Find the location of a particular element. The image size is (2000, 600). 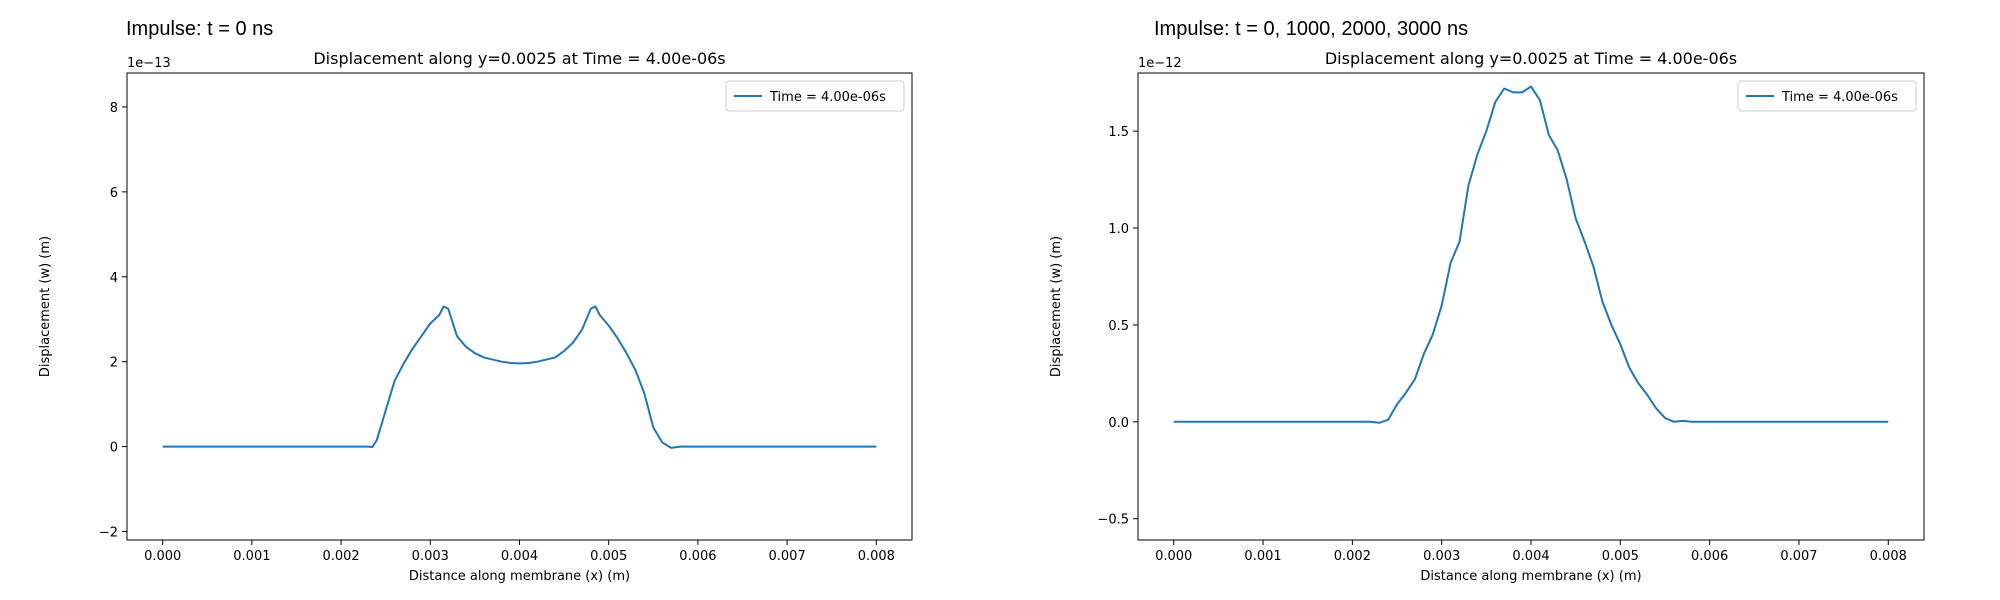

y-tick-label: −0.5 is located at coordinates (1113, 520).